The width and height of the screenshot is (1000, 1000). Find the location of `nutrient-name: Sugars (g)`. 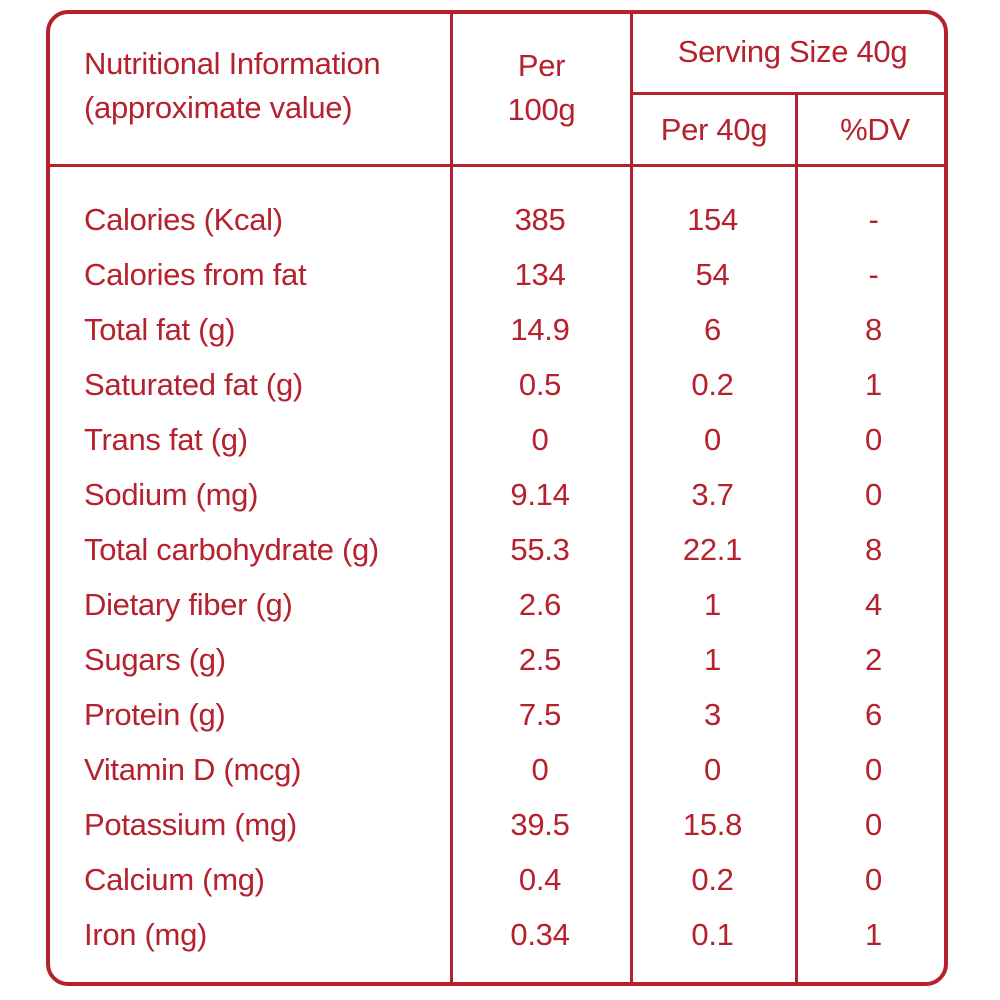

nutrient-name: Sugars (g) is located at coordinates (155, 659).